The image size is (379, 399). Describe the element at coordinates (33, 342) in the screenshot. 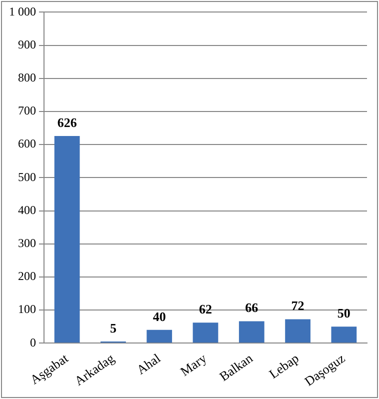

I see `y-tick-label: 0` at that location.